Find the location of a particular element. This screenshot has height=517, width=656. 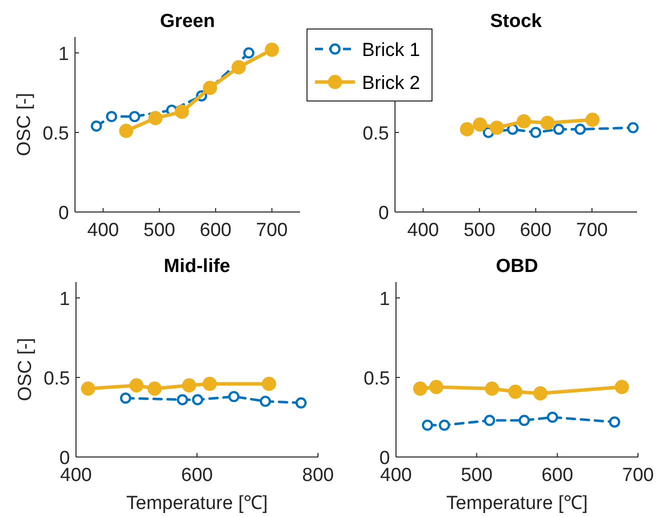

chart-title: Mid-life is located at coordinates (197, 266).